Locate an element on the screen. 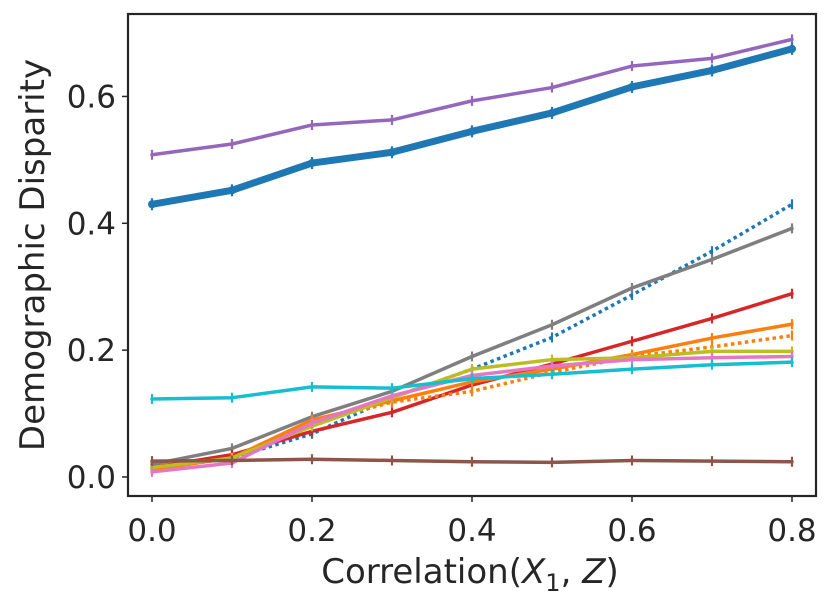 Image resolution: width=830 pixels, height=607 pixels. y-tick-label: 0.6 is located at coordinates (91, 97).